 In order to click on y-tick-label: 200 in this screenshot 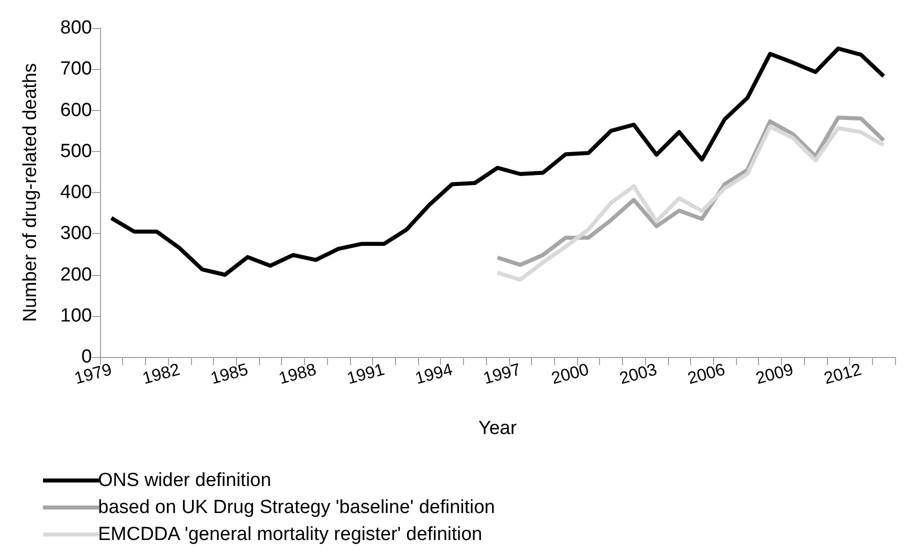, I will do `click(76, 275)`.